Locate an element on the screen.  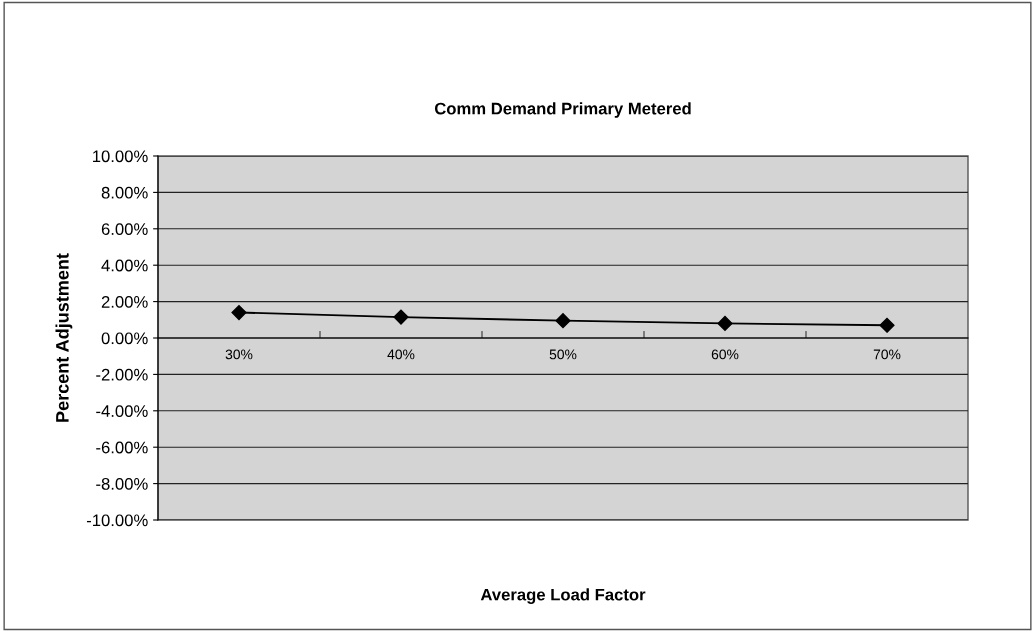
x-tick-label: 50% is located at coordinates (563, 354).